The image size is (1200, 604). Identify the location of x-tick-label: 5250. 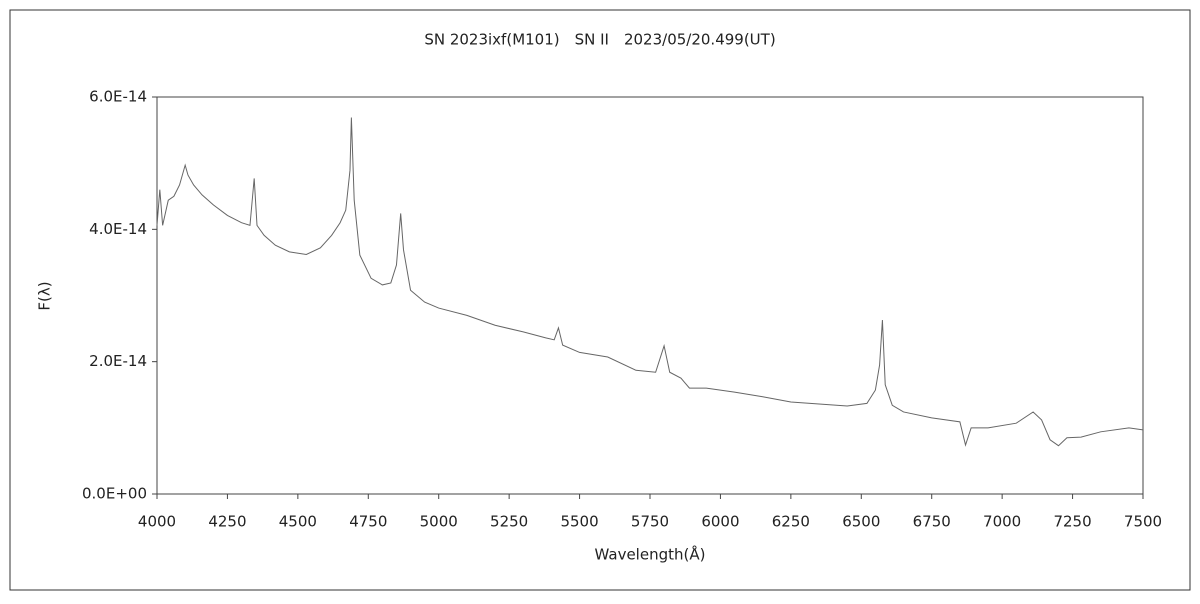
(509, 522).